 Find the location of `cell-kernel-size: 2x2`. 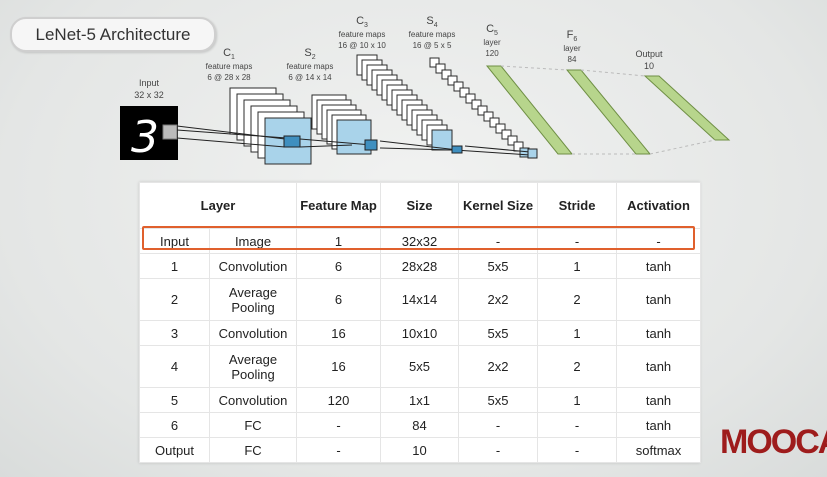

cell-kernel-size: 2x2 is located at coordinates (498, 299).